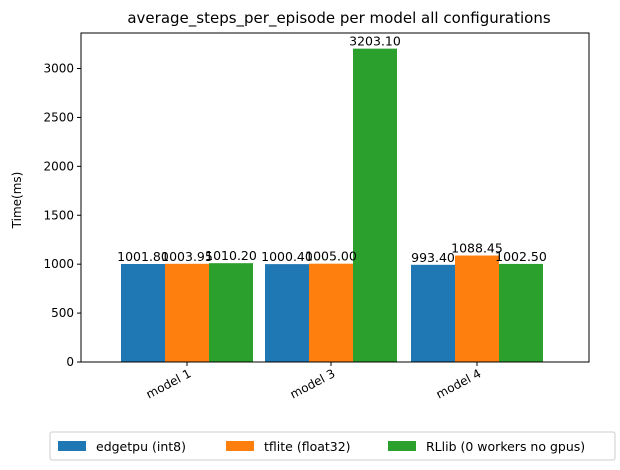 This screenshot has width=620, height=470. Describe the element at coordinates (62, 313) in the screenshot. I see `y-tick-label-1: 500` at that location.